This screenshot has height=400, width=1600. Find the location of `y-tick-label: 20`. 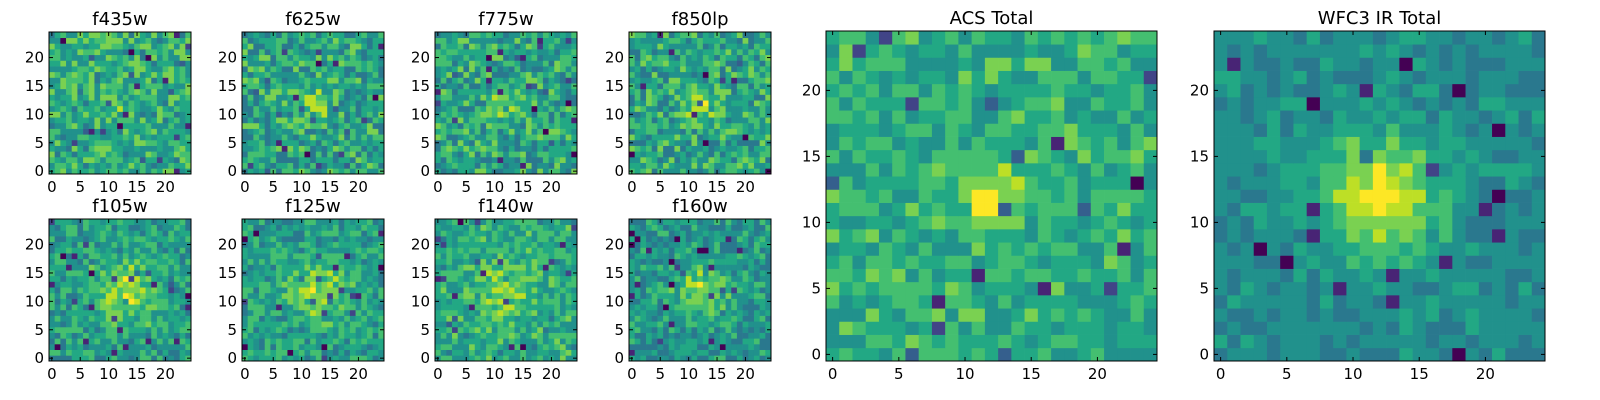

y-tick-label: 20 is located at coordinates (227, 58).